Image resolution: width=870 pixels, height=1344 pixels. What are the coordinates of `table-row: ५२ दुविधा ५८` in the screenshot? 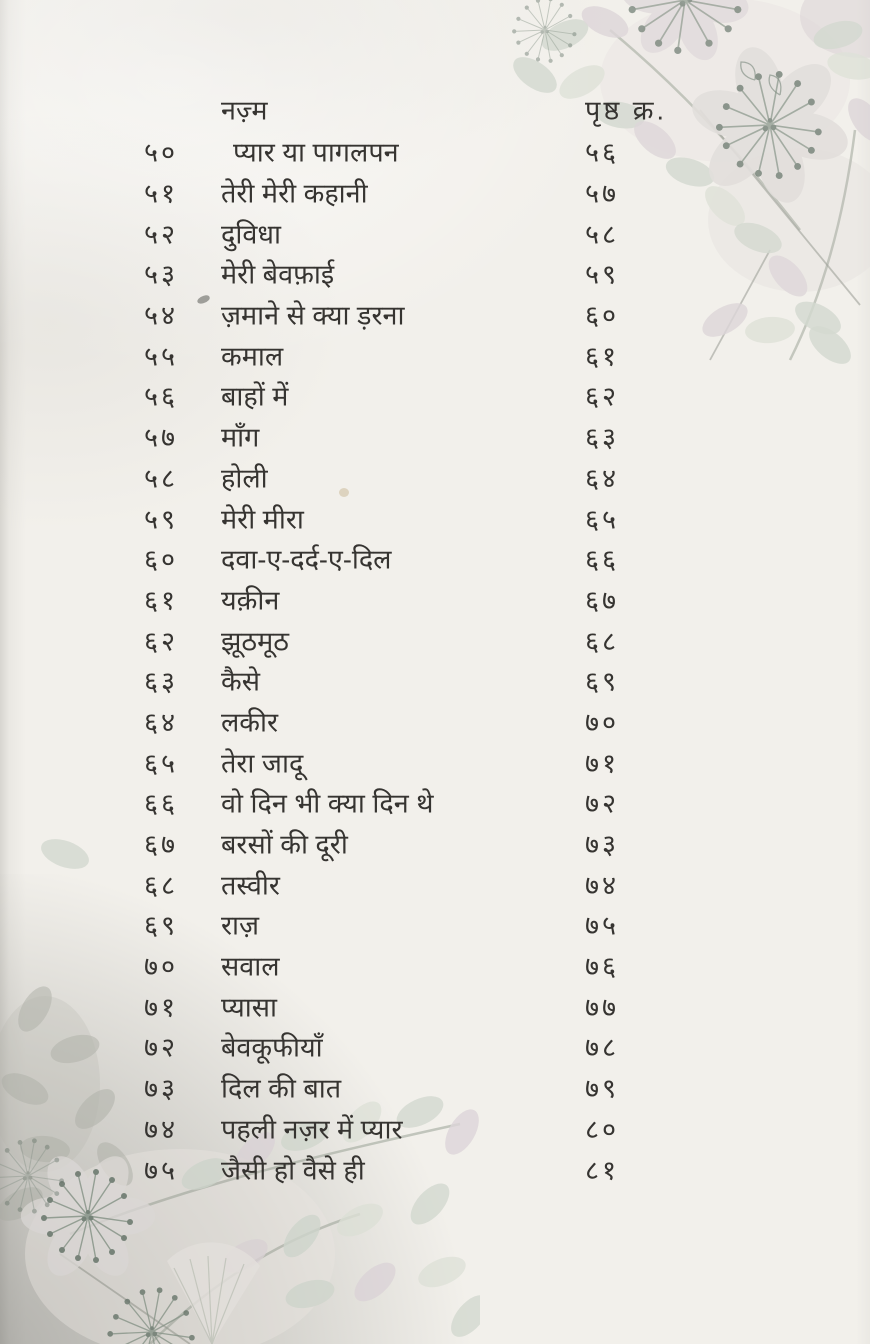 It's located at (435, 232).